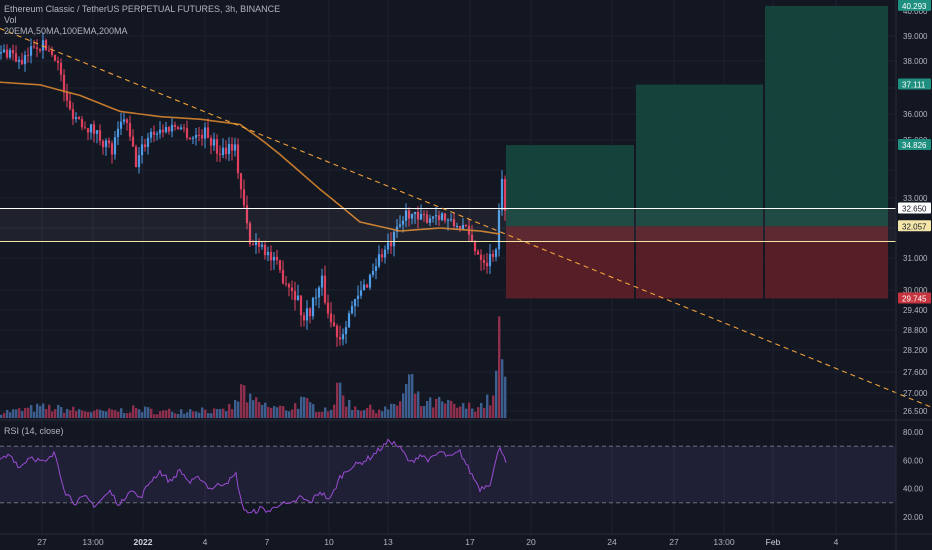  I want to click on rsi-legend: RSI (14, close), so click(34, 431).